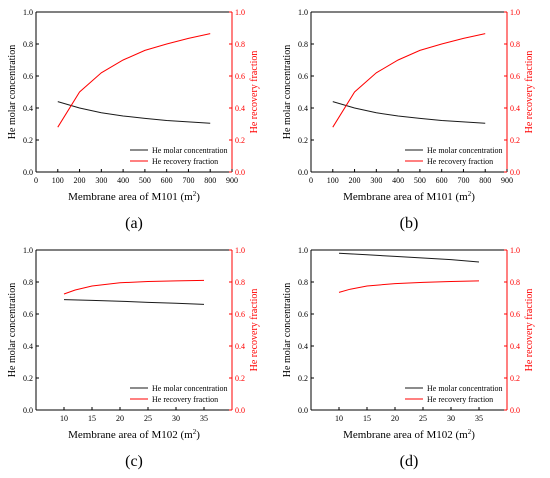  What do you see at coordinates (188, 180) in the screenshot?
I see `x-tick-label: 700` at bounding box center [188, 180].